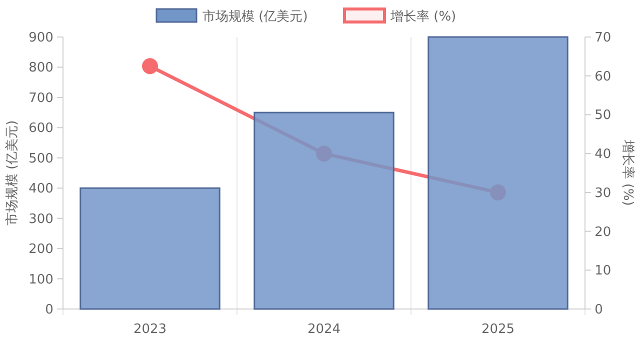 The image size is (640, 342). I want to click on legend-label: 增长率 (%), so click(423, 16).